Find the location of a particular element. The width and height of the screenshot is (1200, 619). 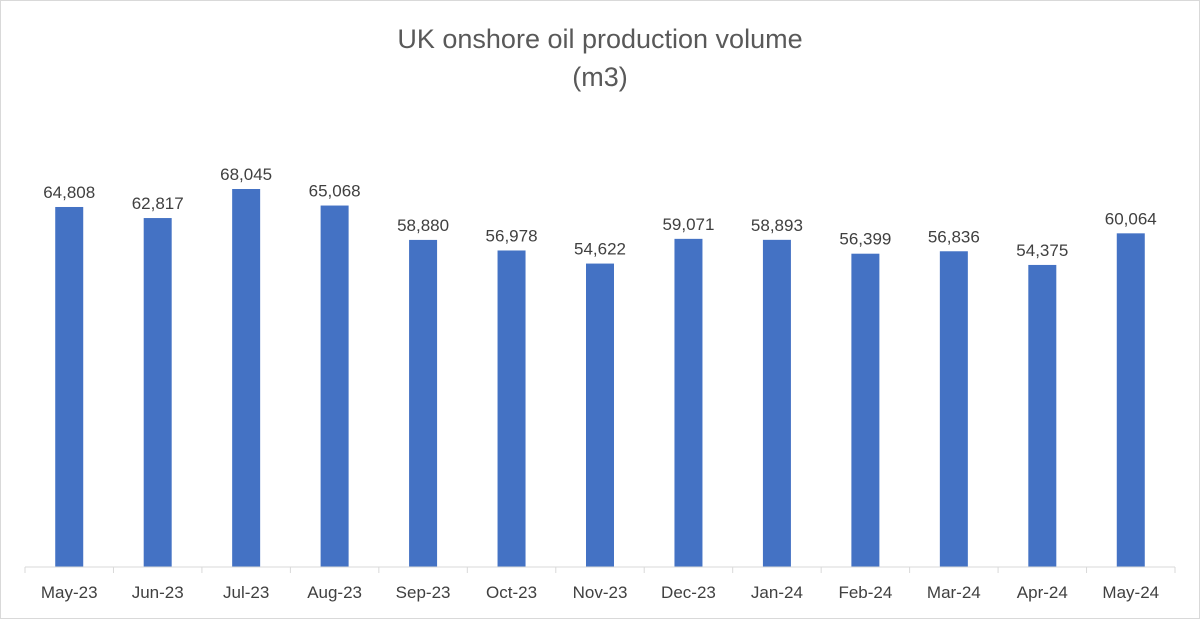

data-label: 56,978 is located at coordinates (512, 235).